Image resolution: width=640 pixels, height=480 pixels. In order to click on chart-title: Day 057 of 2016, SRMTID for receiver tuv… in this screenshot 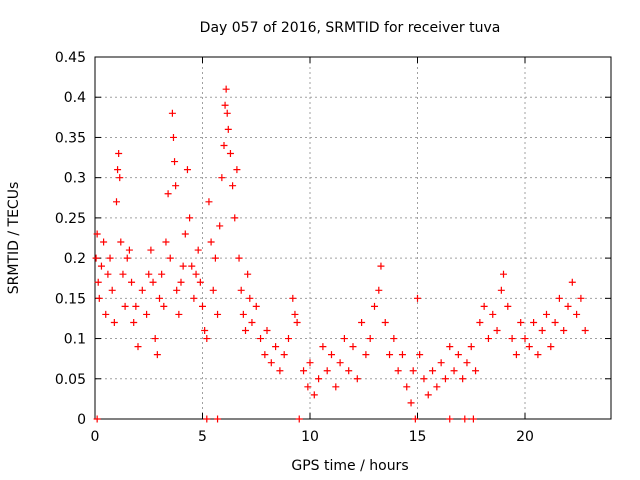, I will do `click(350, 28)`.